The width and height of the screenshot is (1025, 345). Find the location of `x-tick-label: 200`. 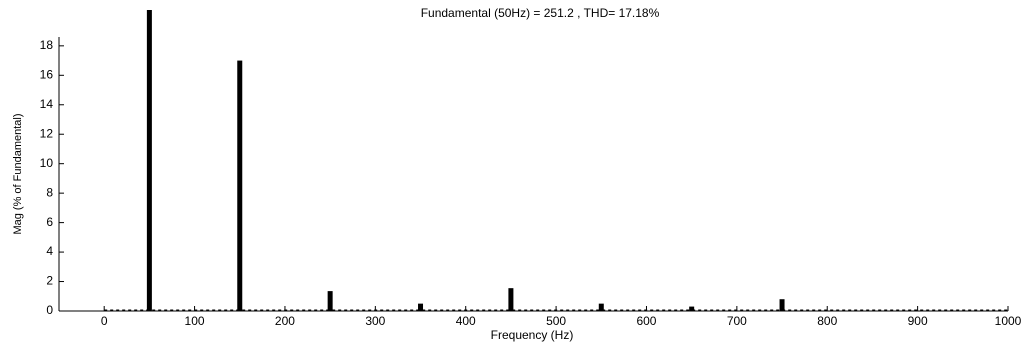

x-tick-label: 200 is located at coordinates (285, 321).